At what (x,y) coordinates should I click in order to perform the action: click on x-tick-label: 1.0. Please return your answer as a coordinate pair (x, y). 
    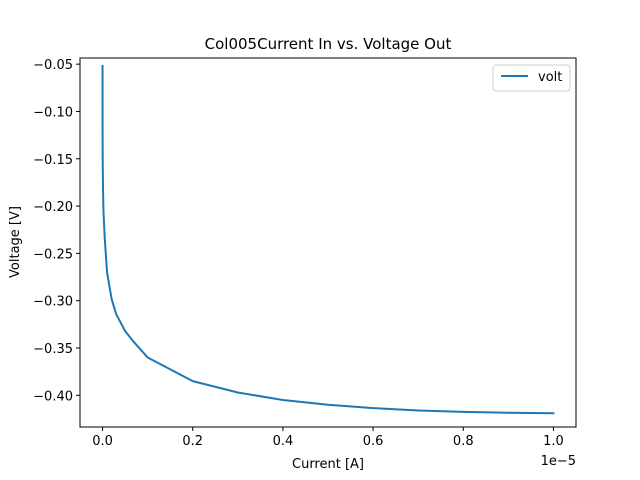
    Looking at the image, I should click on (553, 441).